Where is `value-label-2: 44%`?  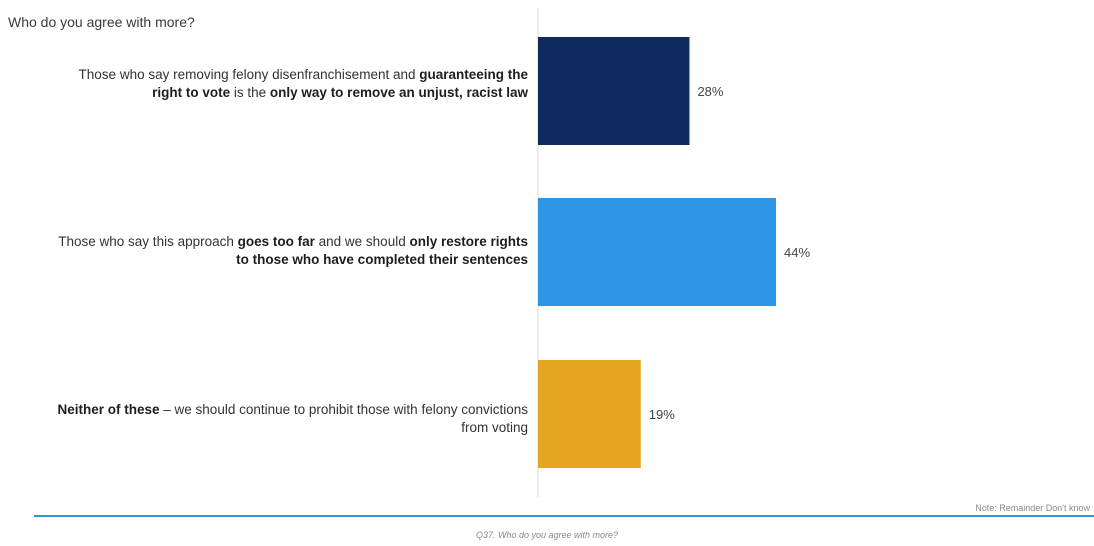 value-label-2: 44% is located at coordinates (797, 252).